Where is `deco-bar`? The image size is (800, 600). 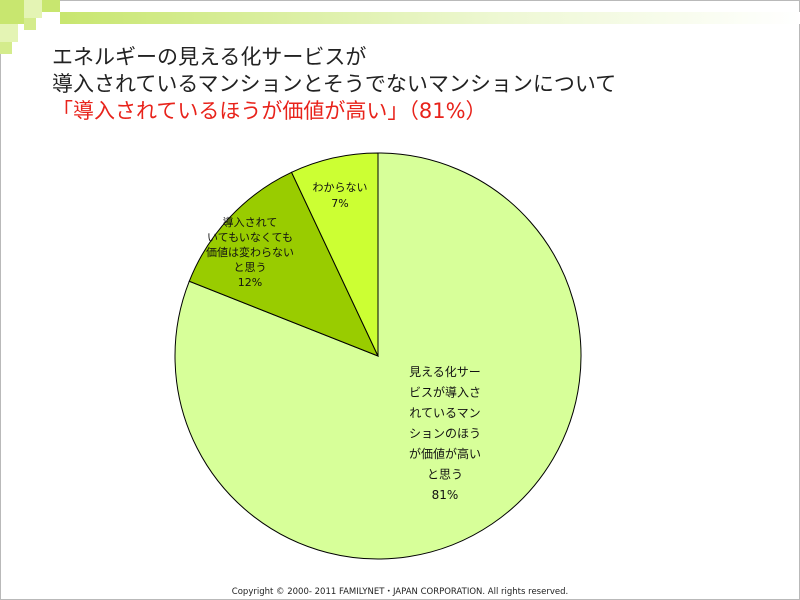 deco-bar is located at coordinates (430, 18).